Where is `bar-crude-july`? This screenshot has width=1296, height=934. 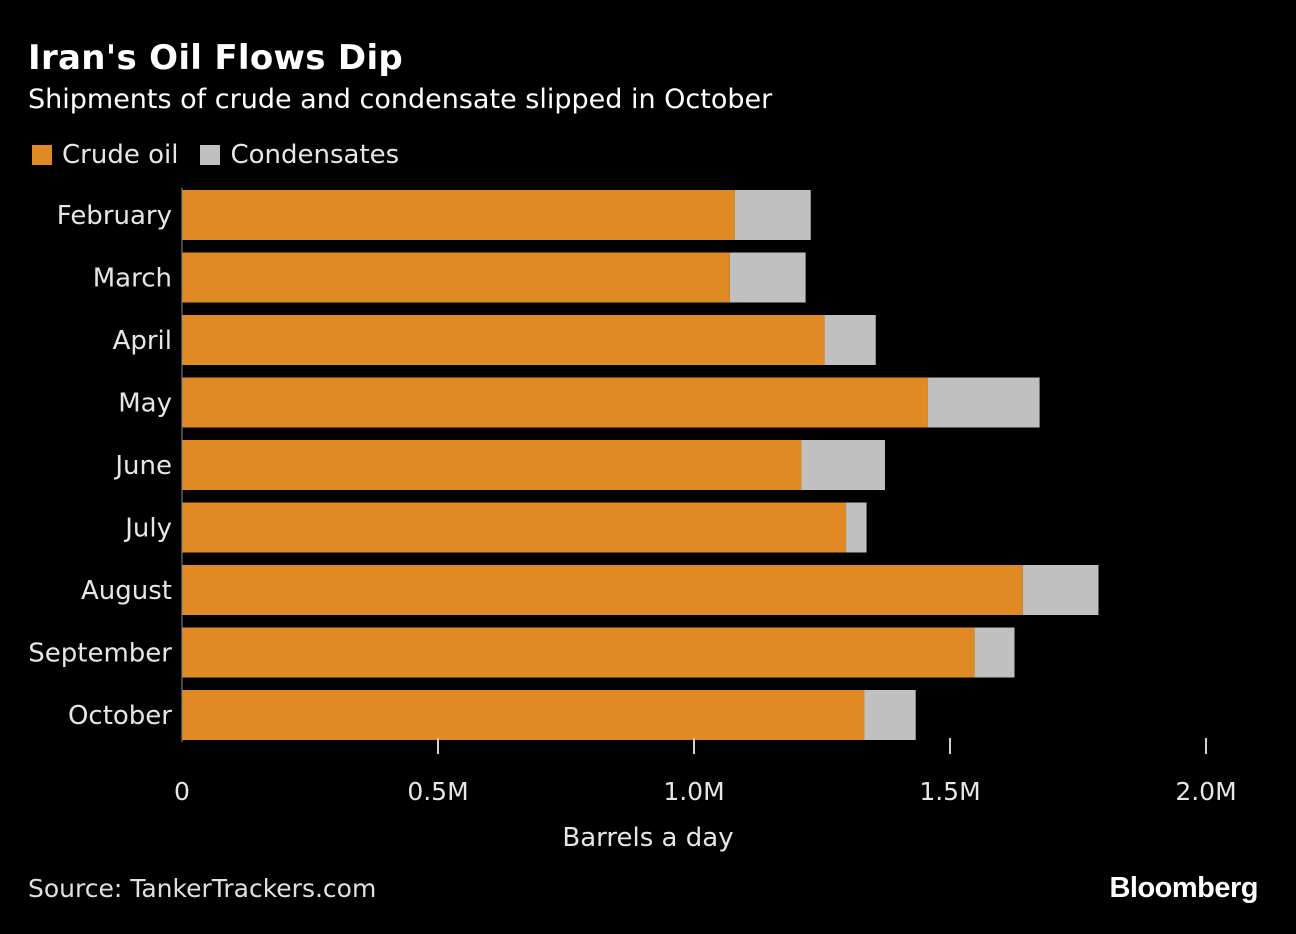 bar-crude-july is located at coordinates (514, 527).